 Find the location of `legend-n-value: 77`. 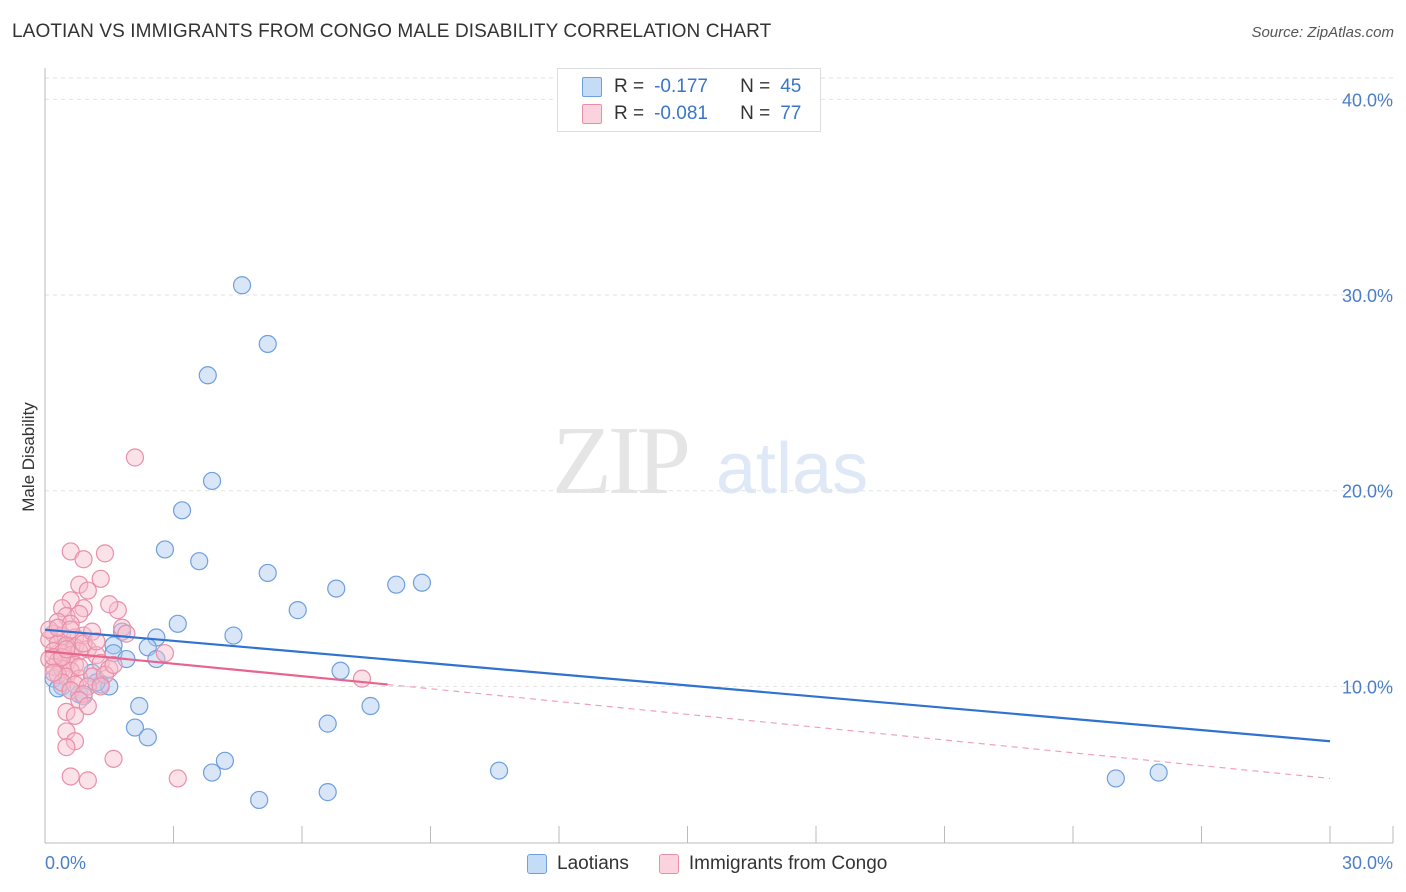

legend-n-value: 77 is located at coordinates (791, 113).